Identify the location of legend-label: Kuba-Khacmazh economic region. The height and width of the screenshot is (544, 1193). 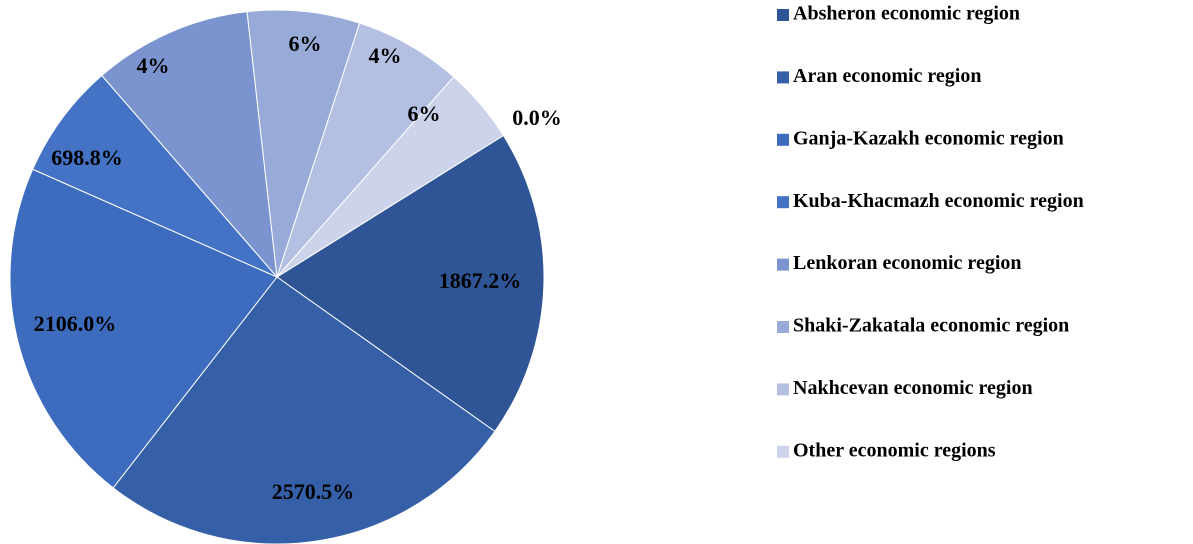
(938, 201).